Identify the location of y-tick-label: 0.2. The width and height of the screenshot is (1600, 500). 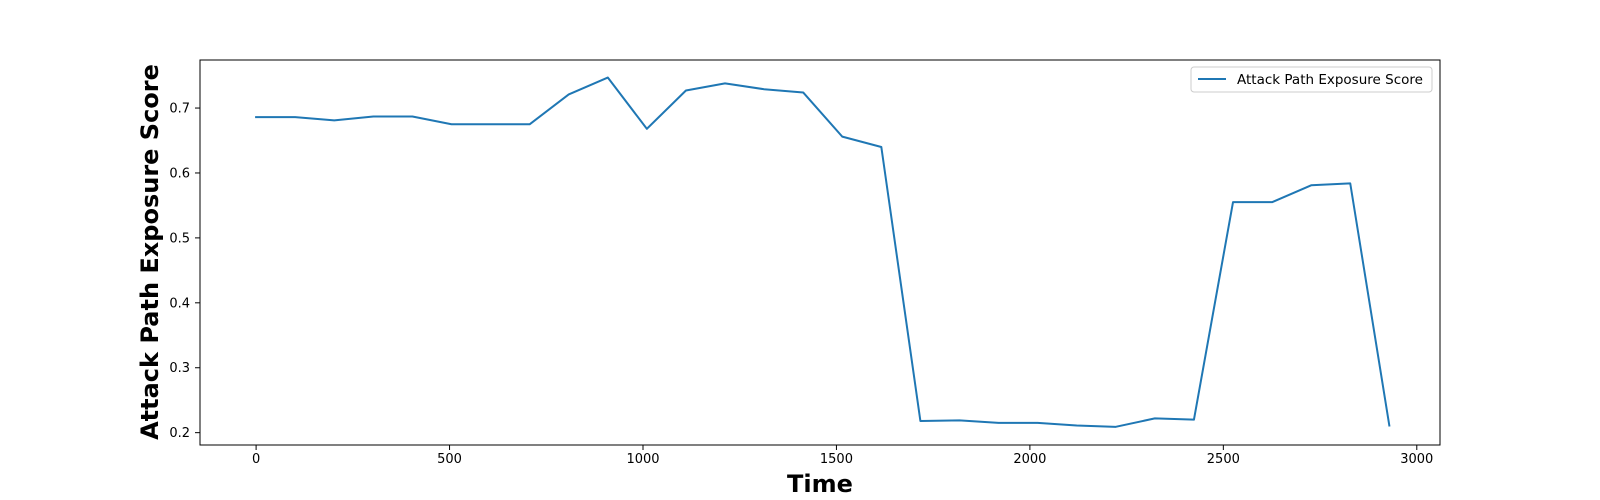
(179, 433).